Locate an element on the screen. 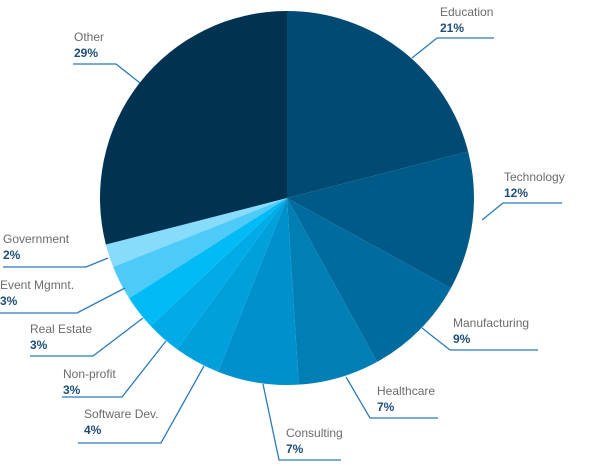 This screenshot has width=600, height=466. label-technology: Technology 12% is located at coordinates (534, 185).